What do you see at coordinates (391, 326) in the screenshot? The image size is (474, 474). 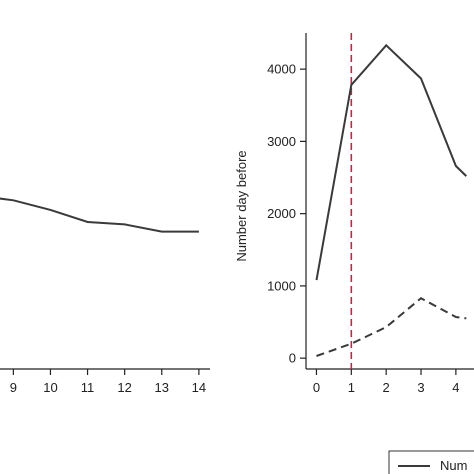 I see `right-series-dashed-line` at bounding box center [391, 326].